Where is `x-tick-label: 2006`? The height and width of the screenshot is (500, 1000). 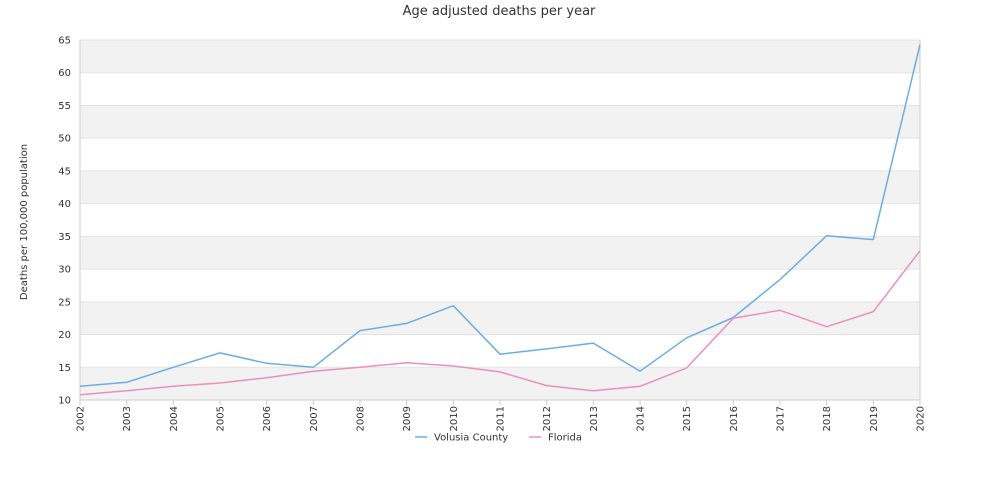 x-tick-label: 2006 is located at coordinates (267, 418).